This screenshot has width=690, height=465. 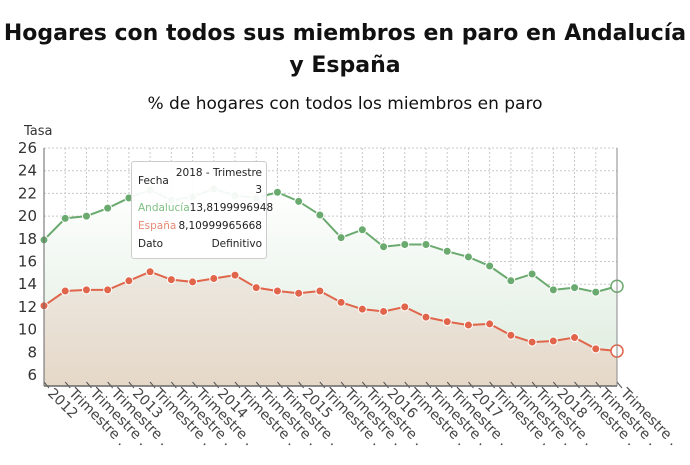 What do you see at coordinates (27, 171) in the screenshot?
I see `y-tick-label: 24` at bounding box center [27, 171].